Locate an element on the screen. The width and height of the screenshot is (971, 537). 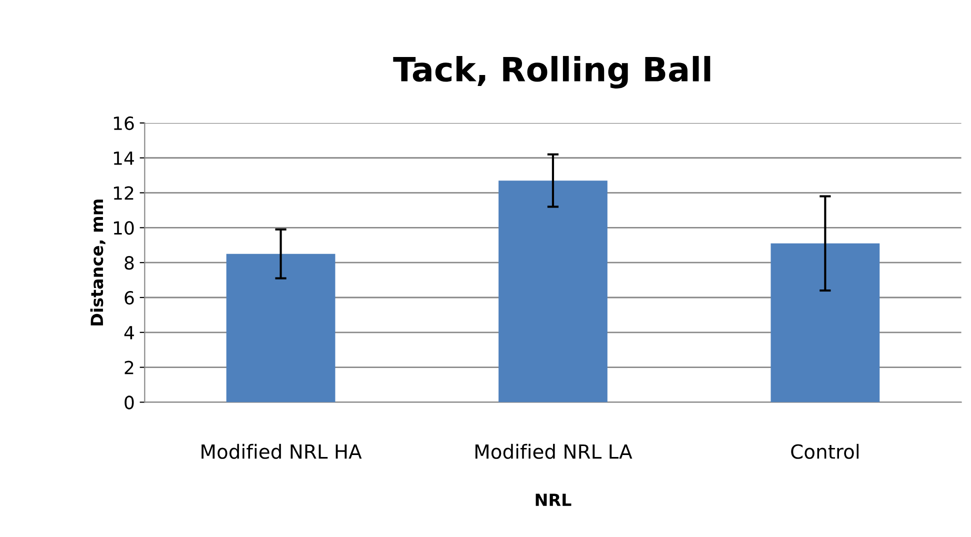
y-tick-label: 12 is located at coordinates (124, 193).